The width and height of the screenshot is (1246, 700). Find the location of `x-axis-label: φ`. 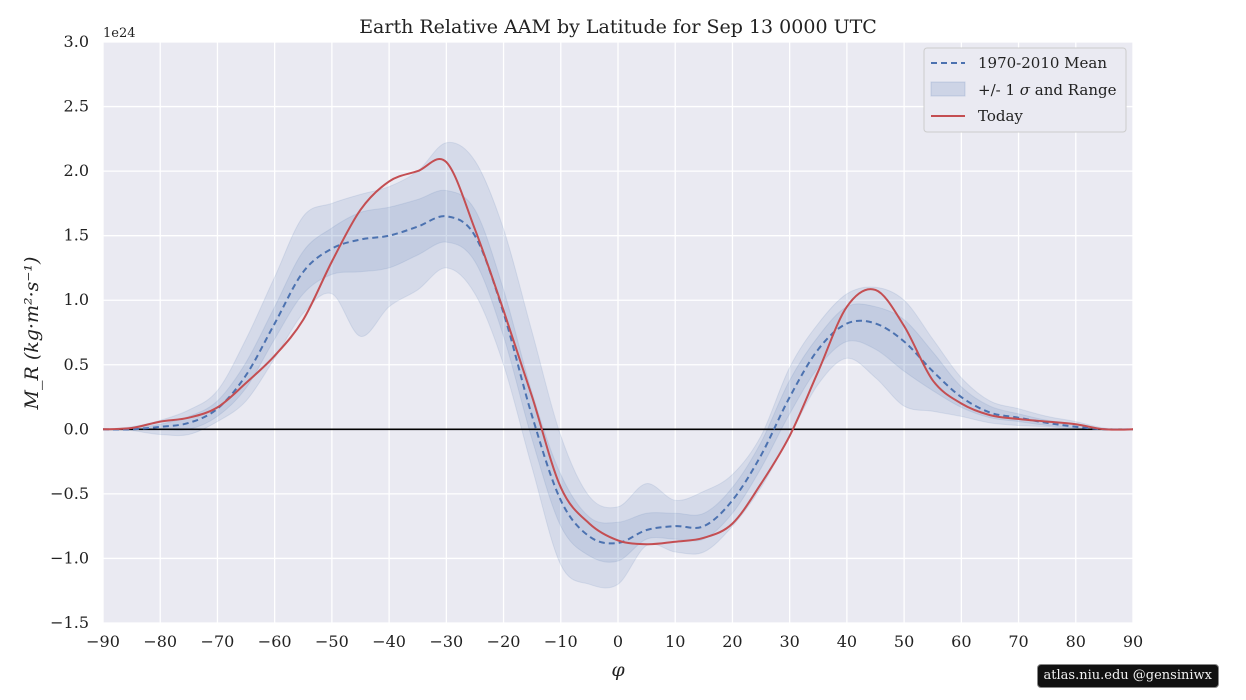

x-axis-label: φ is located at coordinates (618, 670).